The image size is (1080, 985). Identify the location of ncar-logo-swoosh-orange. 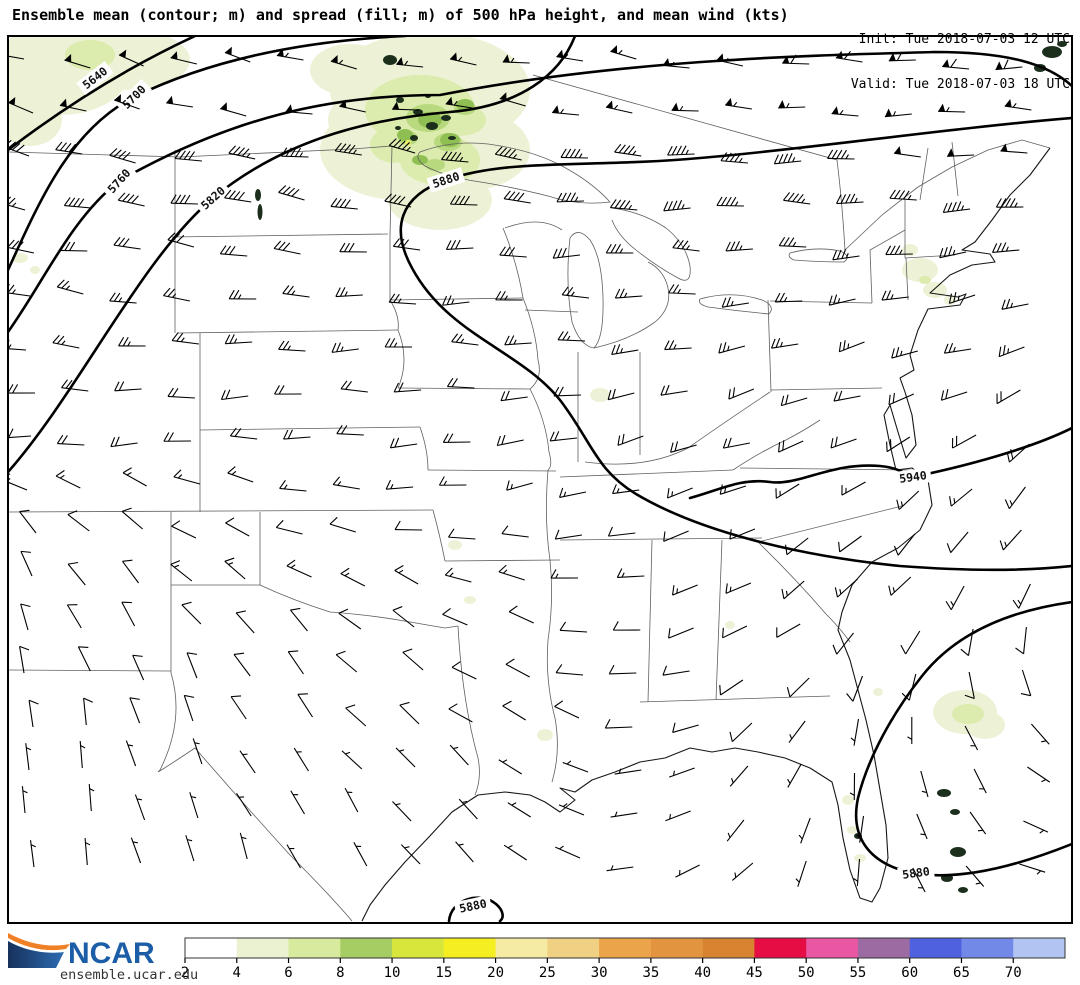
(39, 942).